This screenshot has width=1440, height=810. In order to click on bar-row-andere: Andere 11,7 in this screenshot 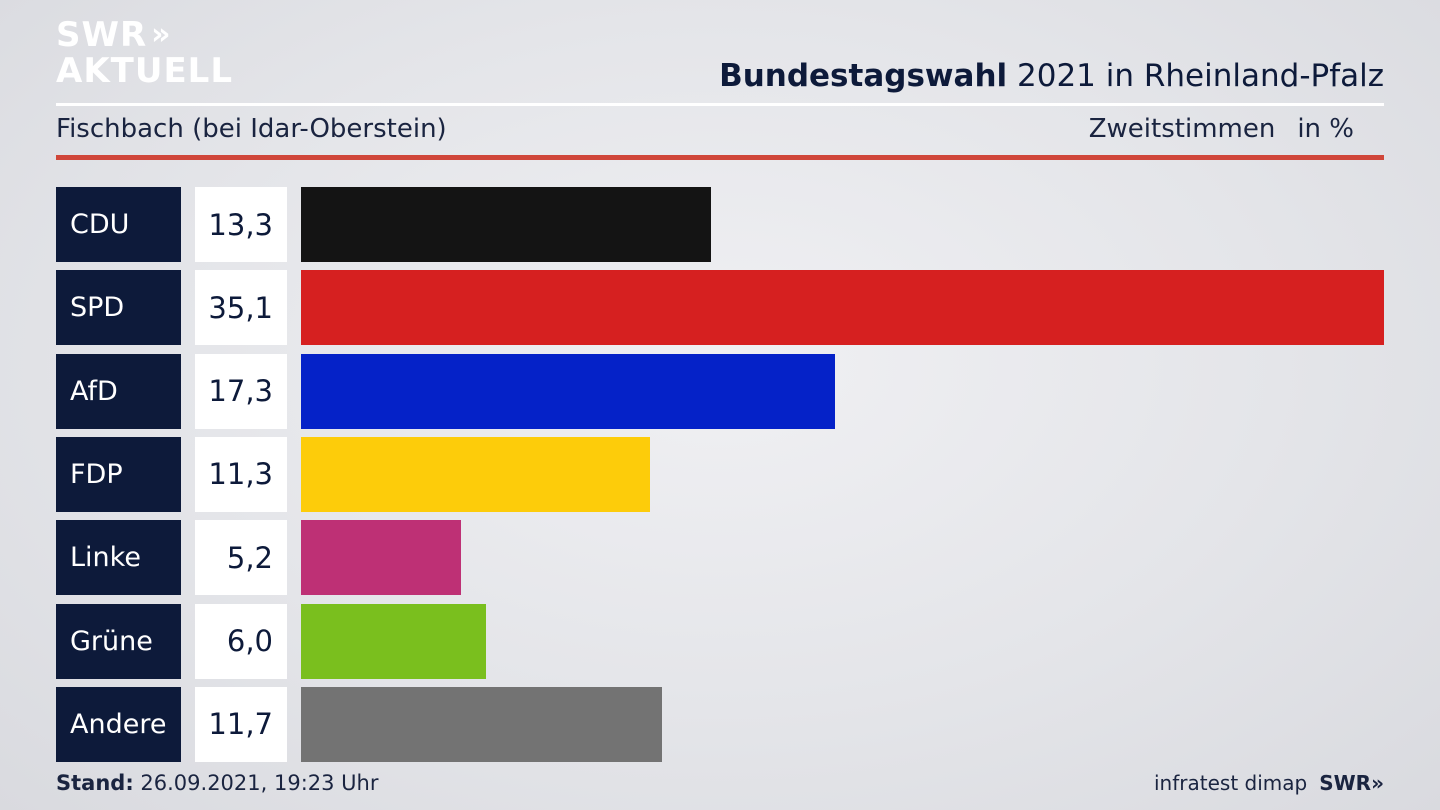, I will do `click(720, 724)`.